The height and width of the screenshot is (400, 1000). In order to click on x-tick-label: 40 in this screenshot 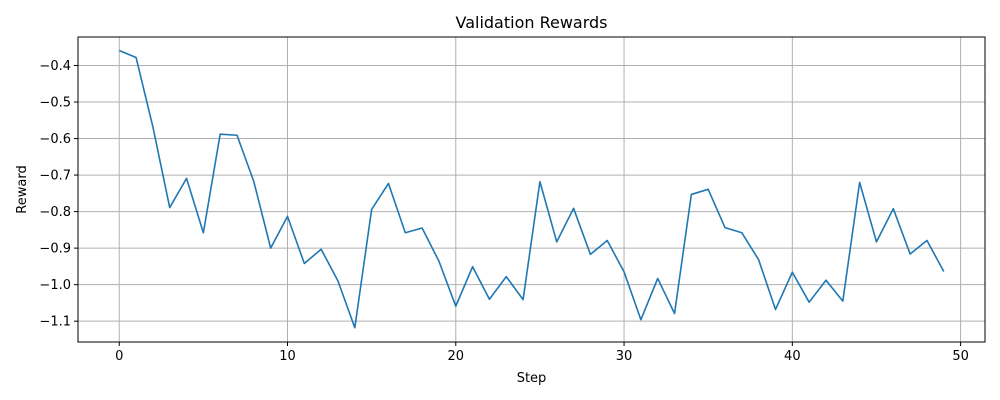, I will do `click(792, 356)`.